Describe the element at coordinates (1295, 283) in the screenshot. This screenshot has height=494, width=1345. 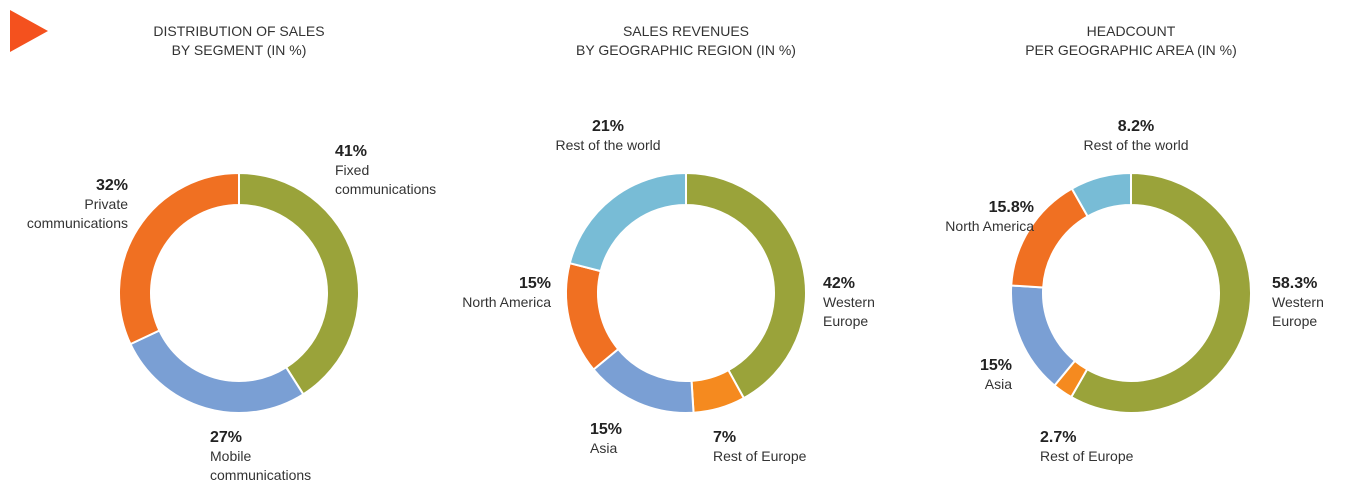
I see `value-label: 58.3%` at that location.